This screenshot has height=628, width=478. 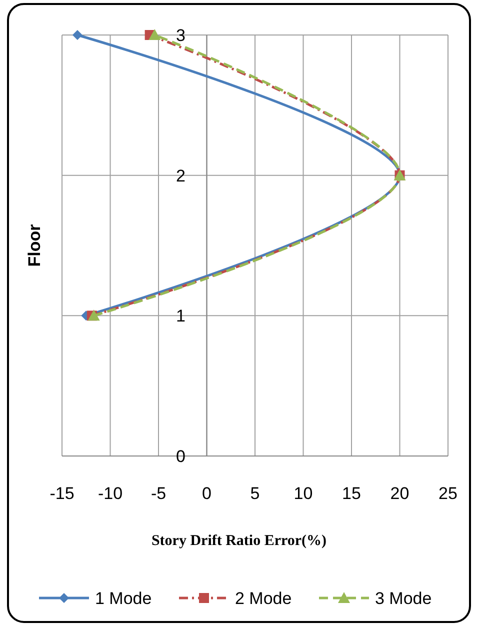 I want to click on x-tick-label: 25, so click(x=448, y=493).